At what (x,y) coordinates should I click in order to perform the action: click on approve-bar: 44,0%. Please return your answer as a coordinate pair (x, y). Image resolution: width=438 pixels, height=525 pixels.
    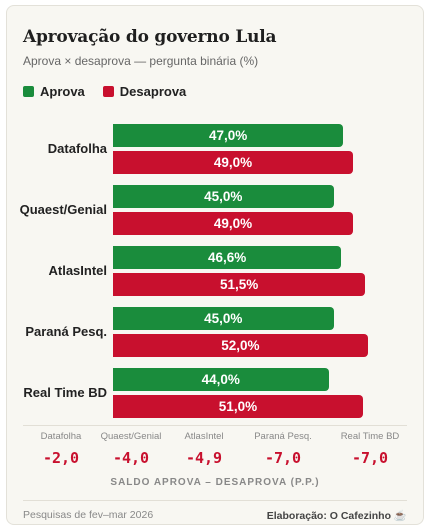
    Looking at the image, I should click on (221, 379).